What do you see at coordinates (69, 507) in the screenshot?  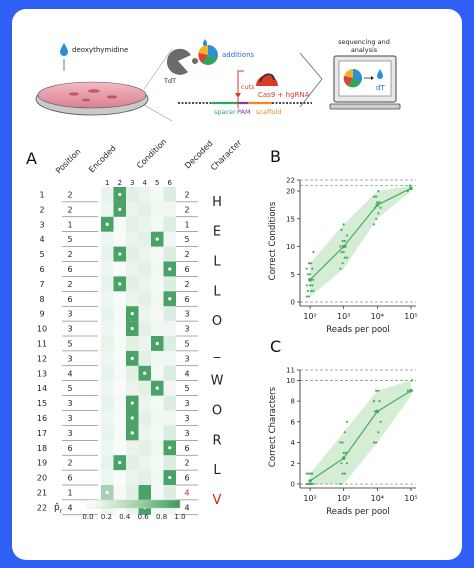 I see `encoded-value: 4` at bounding box center [69, 507].